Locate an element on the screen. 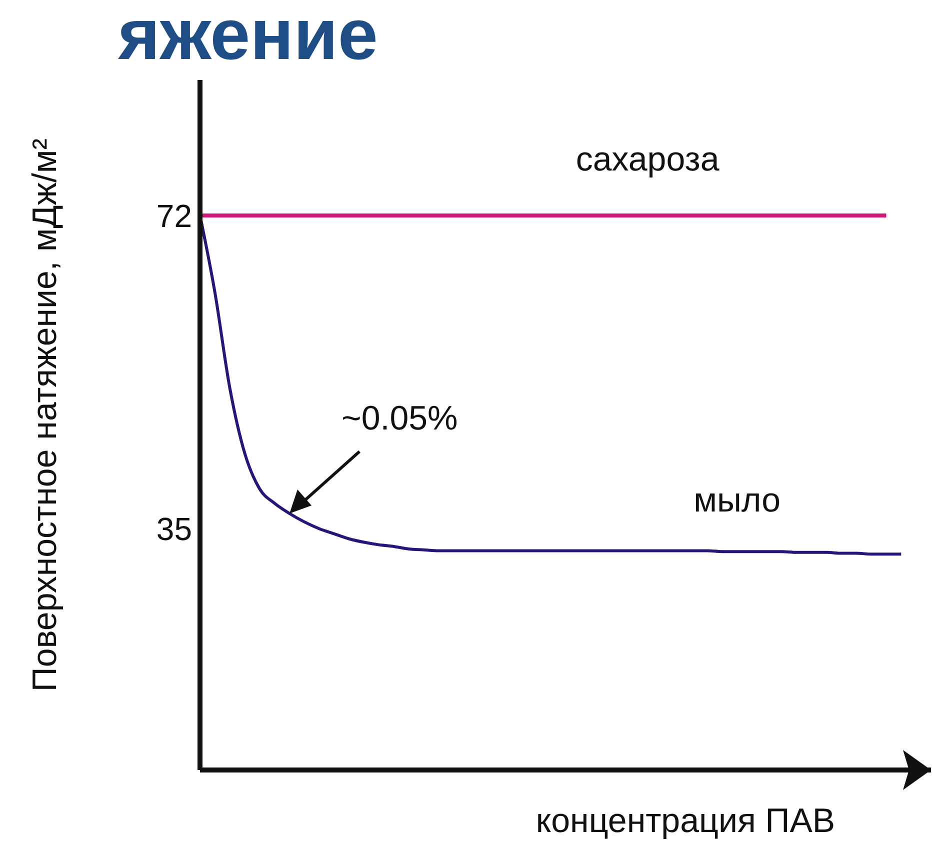 This screenshot has width=939, height=864. x-axis-title: концентрация ПАВ is located at coordinates (686, 821).